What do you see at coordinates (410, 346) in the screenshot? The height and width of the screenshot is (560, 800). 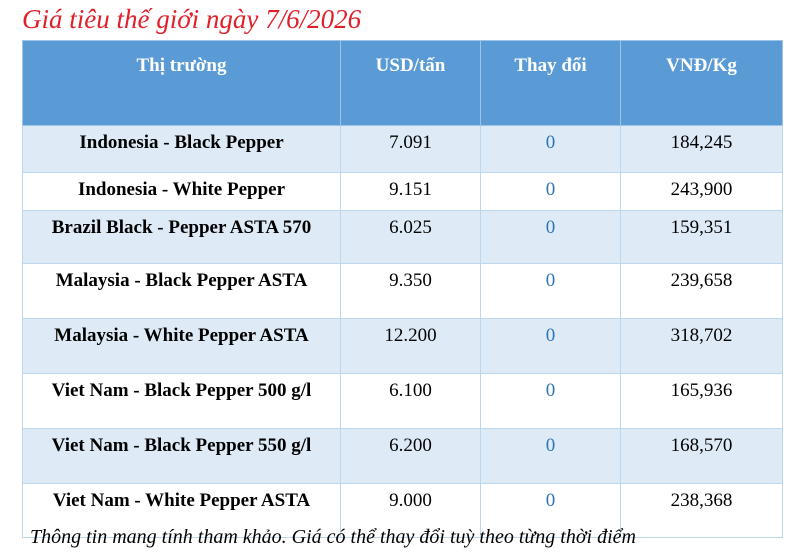 I see `usd-cell: 12.200` at bounding box center [410, 346].